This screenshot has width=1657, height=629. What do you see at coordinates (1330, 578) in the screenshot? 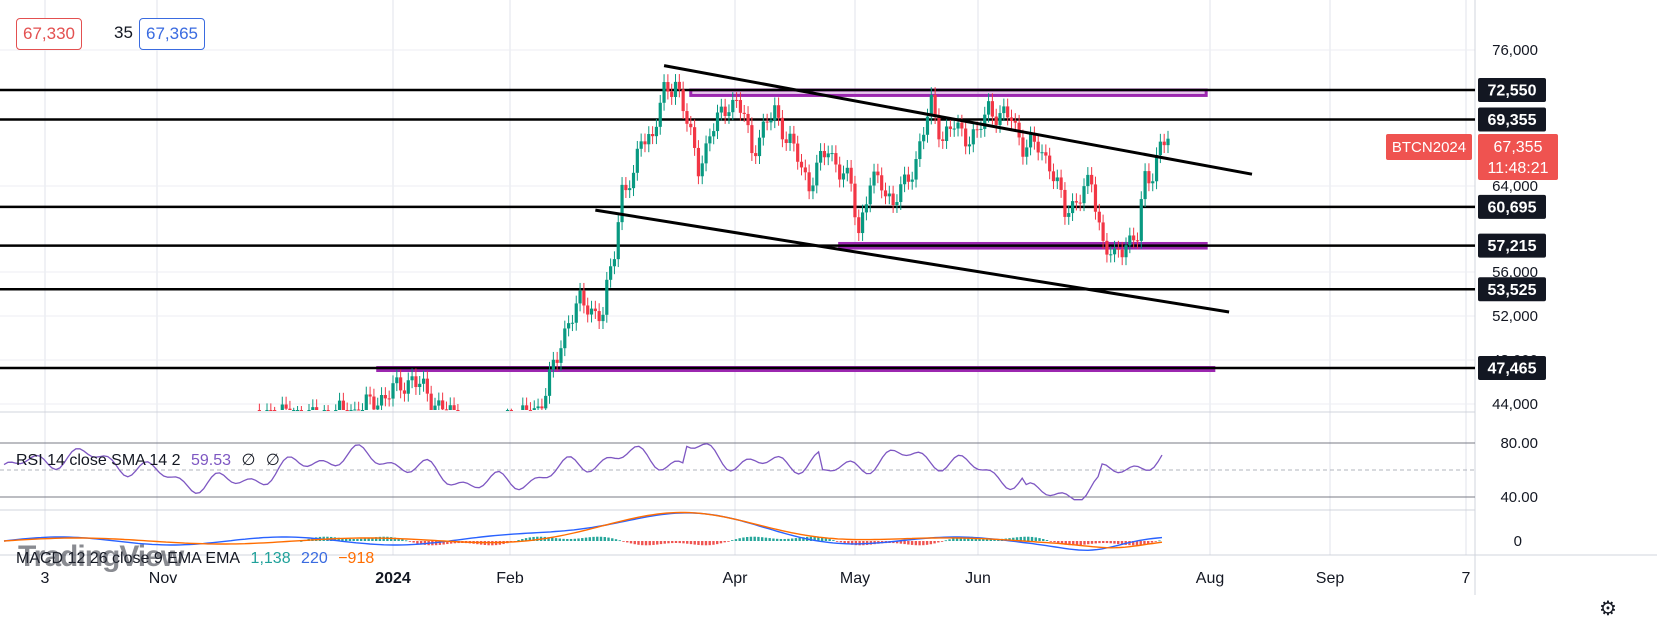
I see `time-tick-label: Sep` at bounding box center [1330, 578].